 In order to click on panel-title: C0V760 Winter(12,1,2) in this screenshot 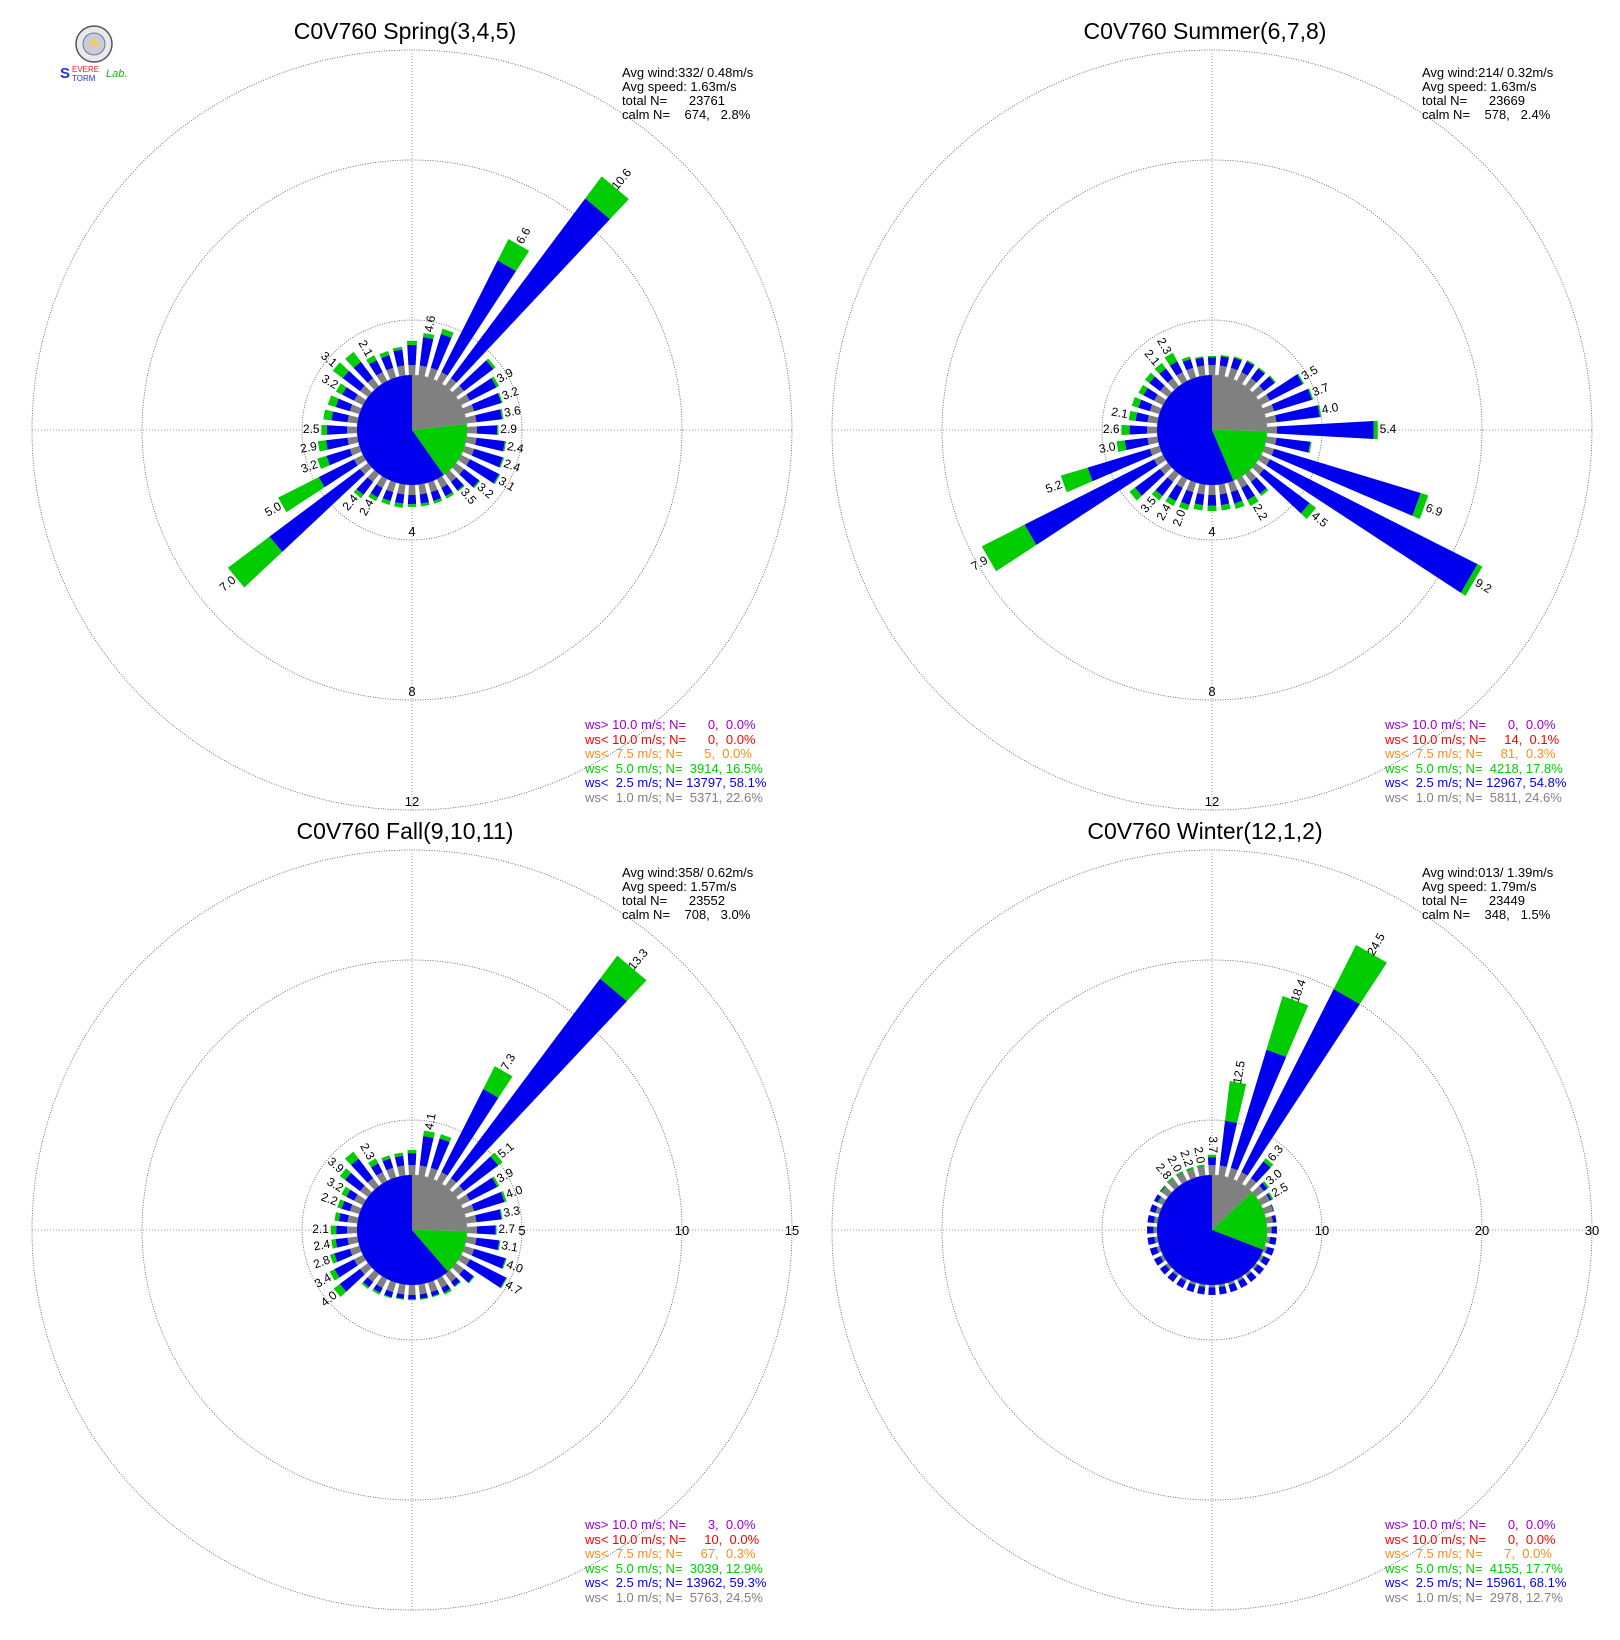, I will do `click(1205, 831)`.